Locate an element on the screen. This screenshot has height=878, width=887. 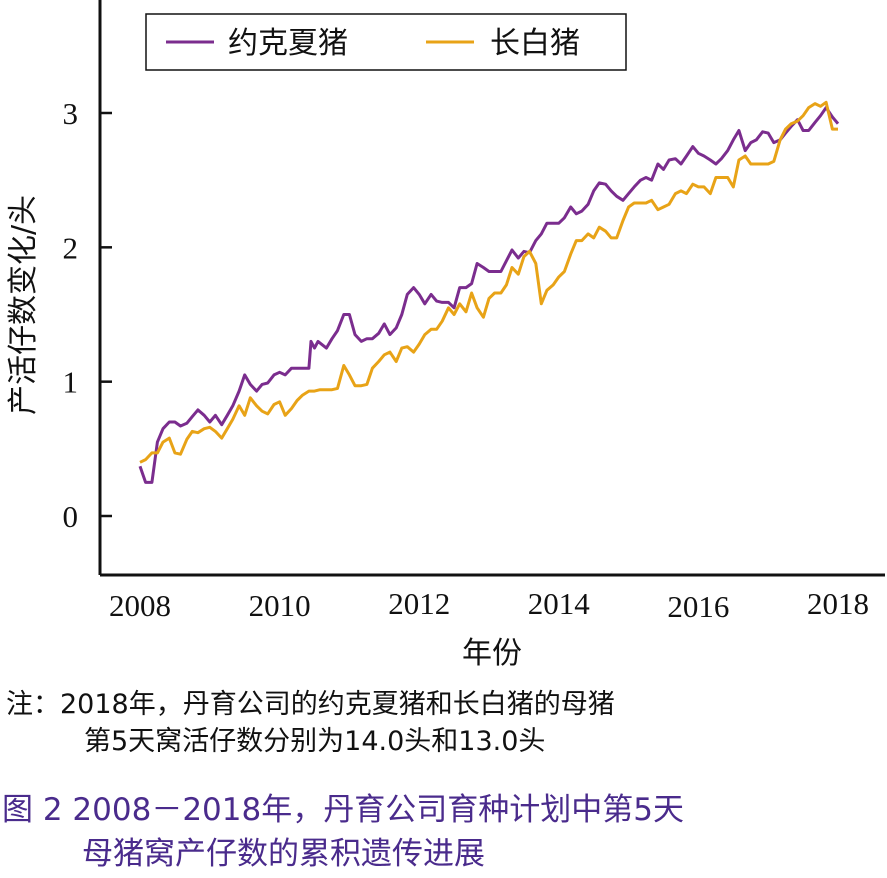
x-tick-label: 2010 is located at coordinates (280, 605).